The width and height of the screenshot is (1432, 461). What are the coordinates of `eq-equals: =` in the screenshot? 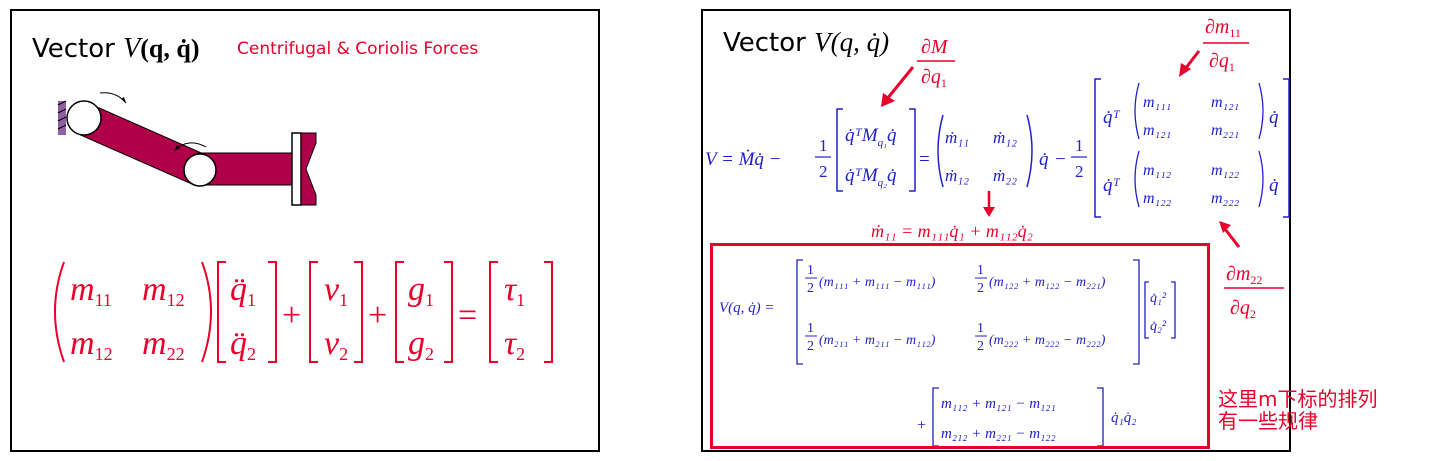 It's located at (467, 315).